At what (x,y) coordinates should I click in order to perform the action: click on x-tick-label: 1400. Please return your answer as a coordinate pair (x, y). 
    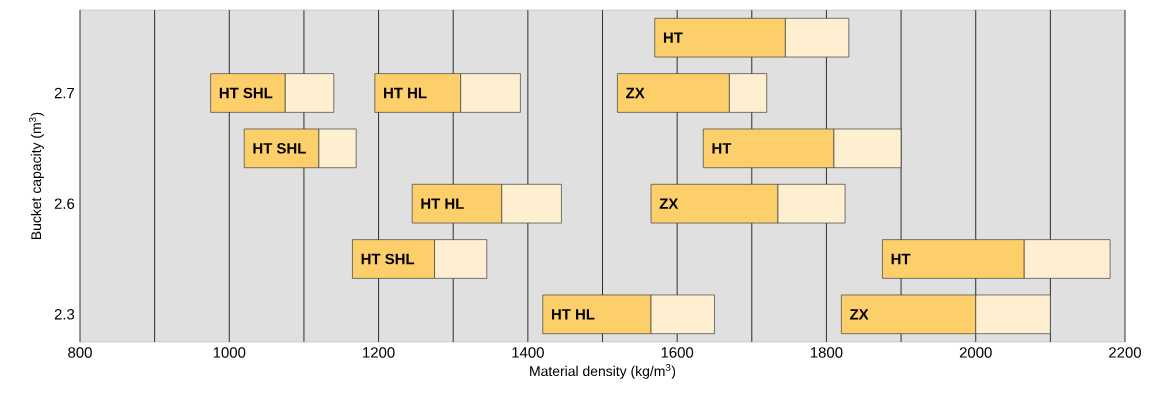
    Looking at the image, I should click on (528, 352).